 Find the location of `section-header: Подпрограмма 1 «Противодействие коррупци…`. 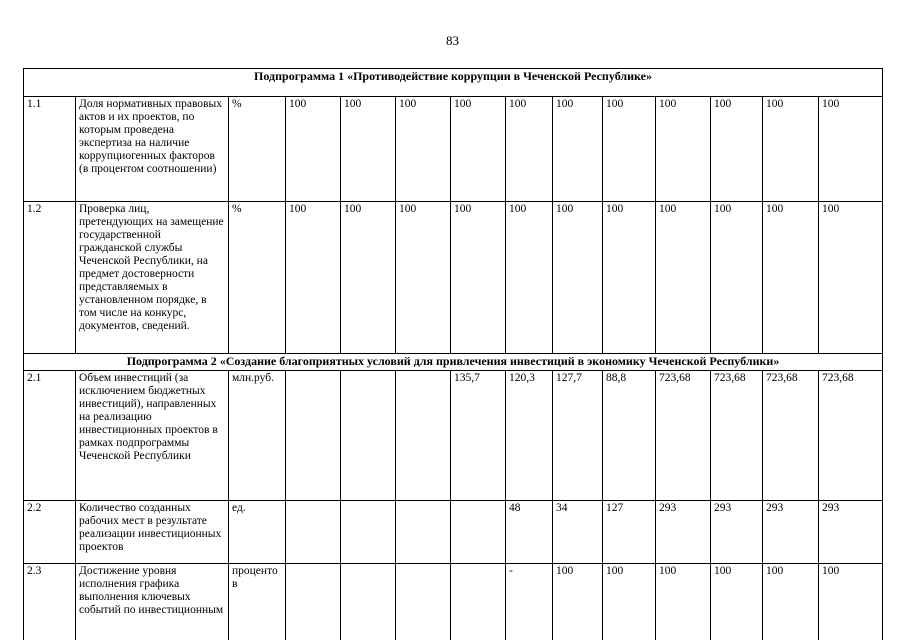

section-header: Подпрограмма 1 «Противодействие коррупци… is located at coordinates (453, 82).